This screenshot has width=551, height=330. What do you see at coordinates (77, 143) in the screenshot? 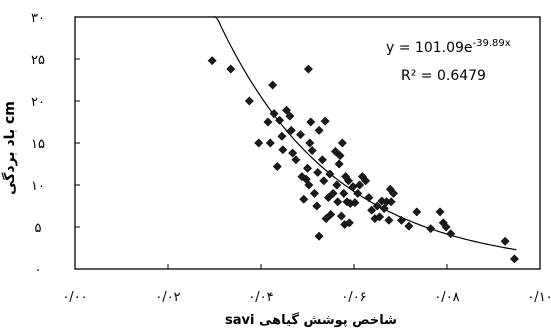
I see `y-axis-ticks` at bounding box center [77, 143].